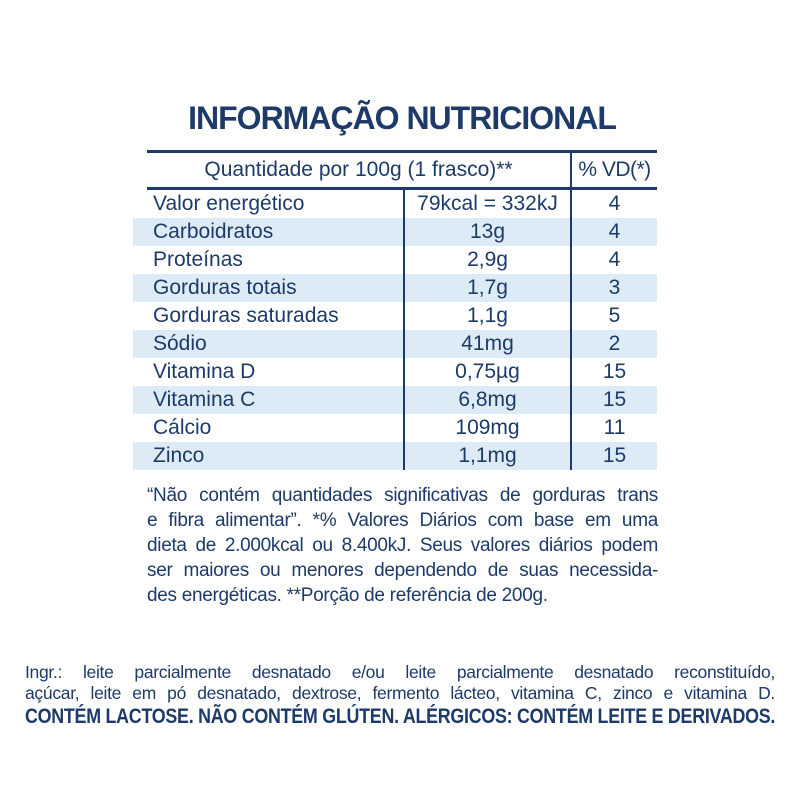 The image size is (800, 800). Describe the element at coordinates (613, 170) in the screenshot. I see `daily-value-header: % VD(*)` at that location.